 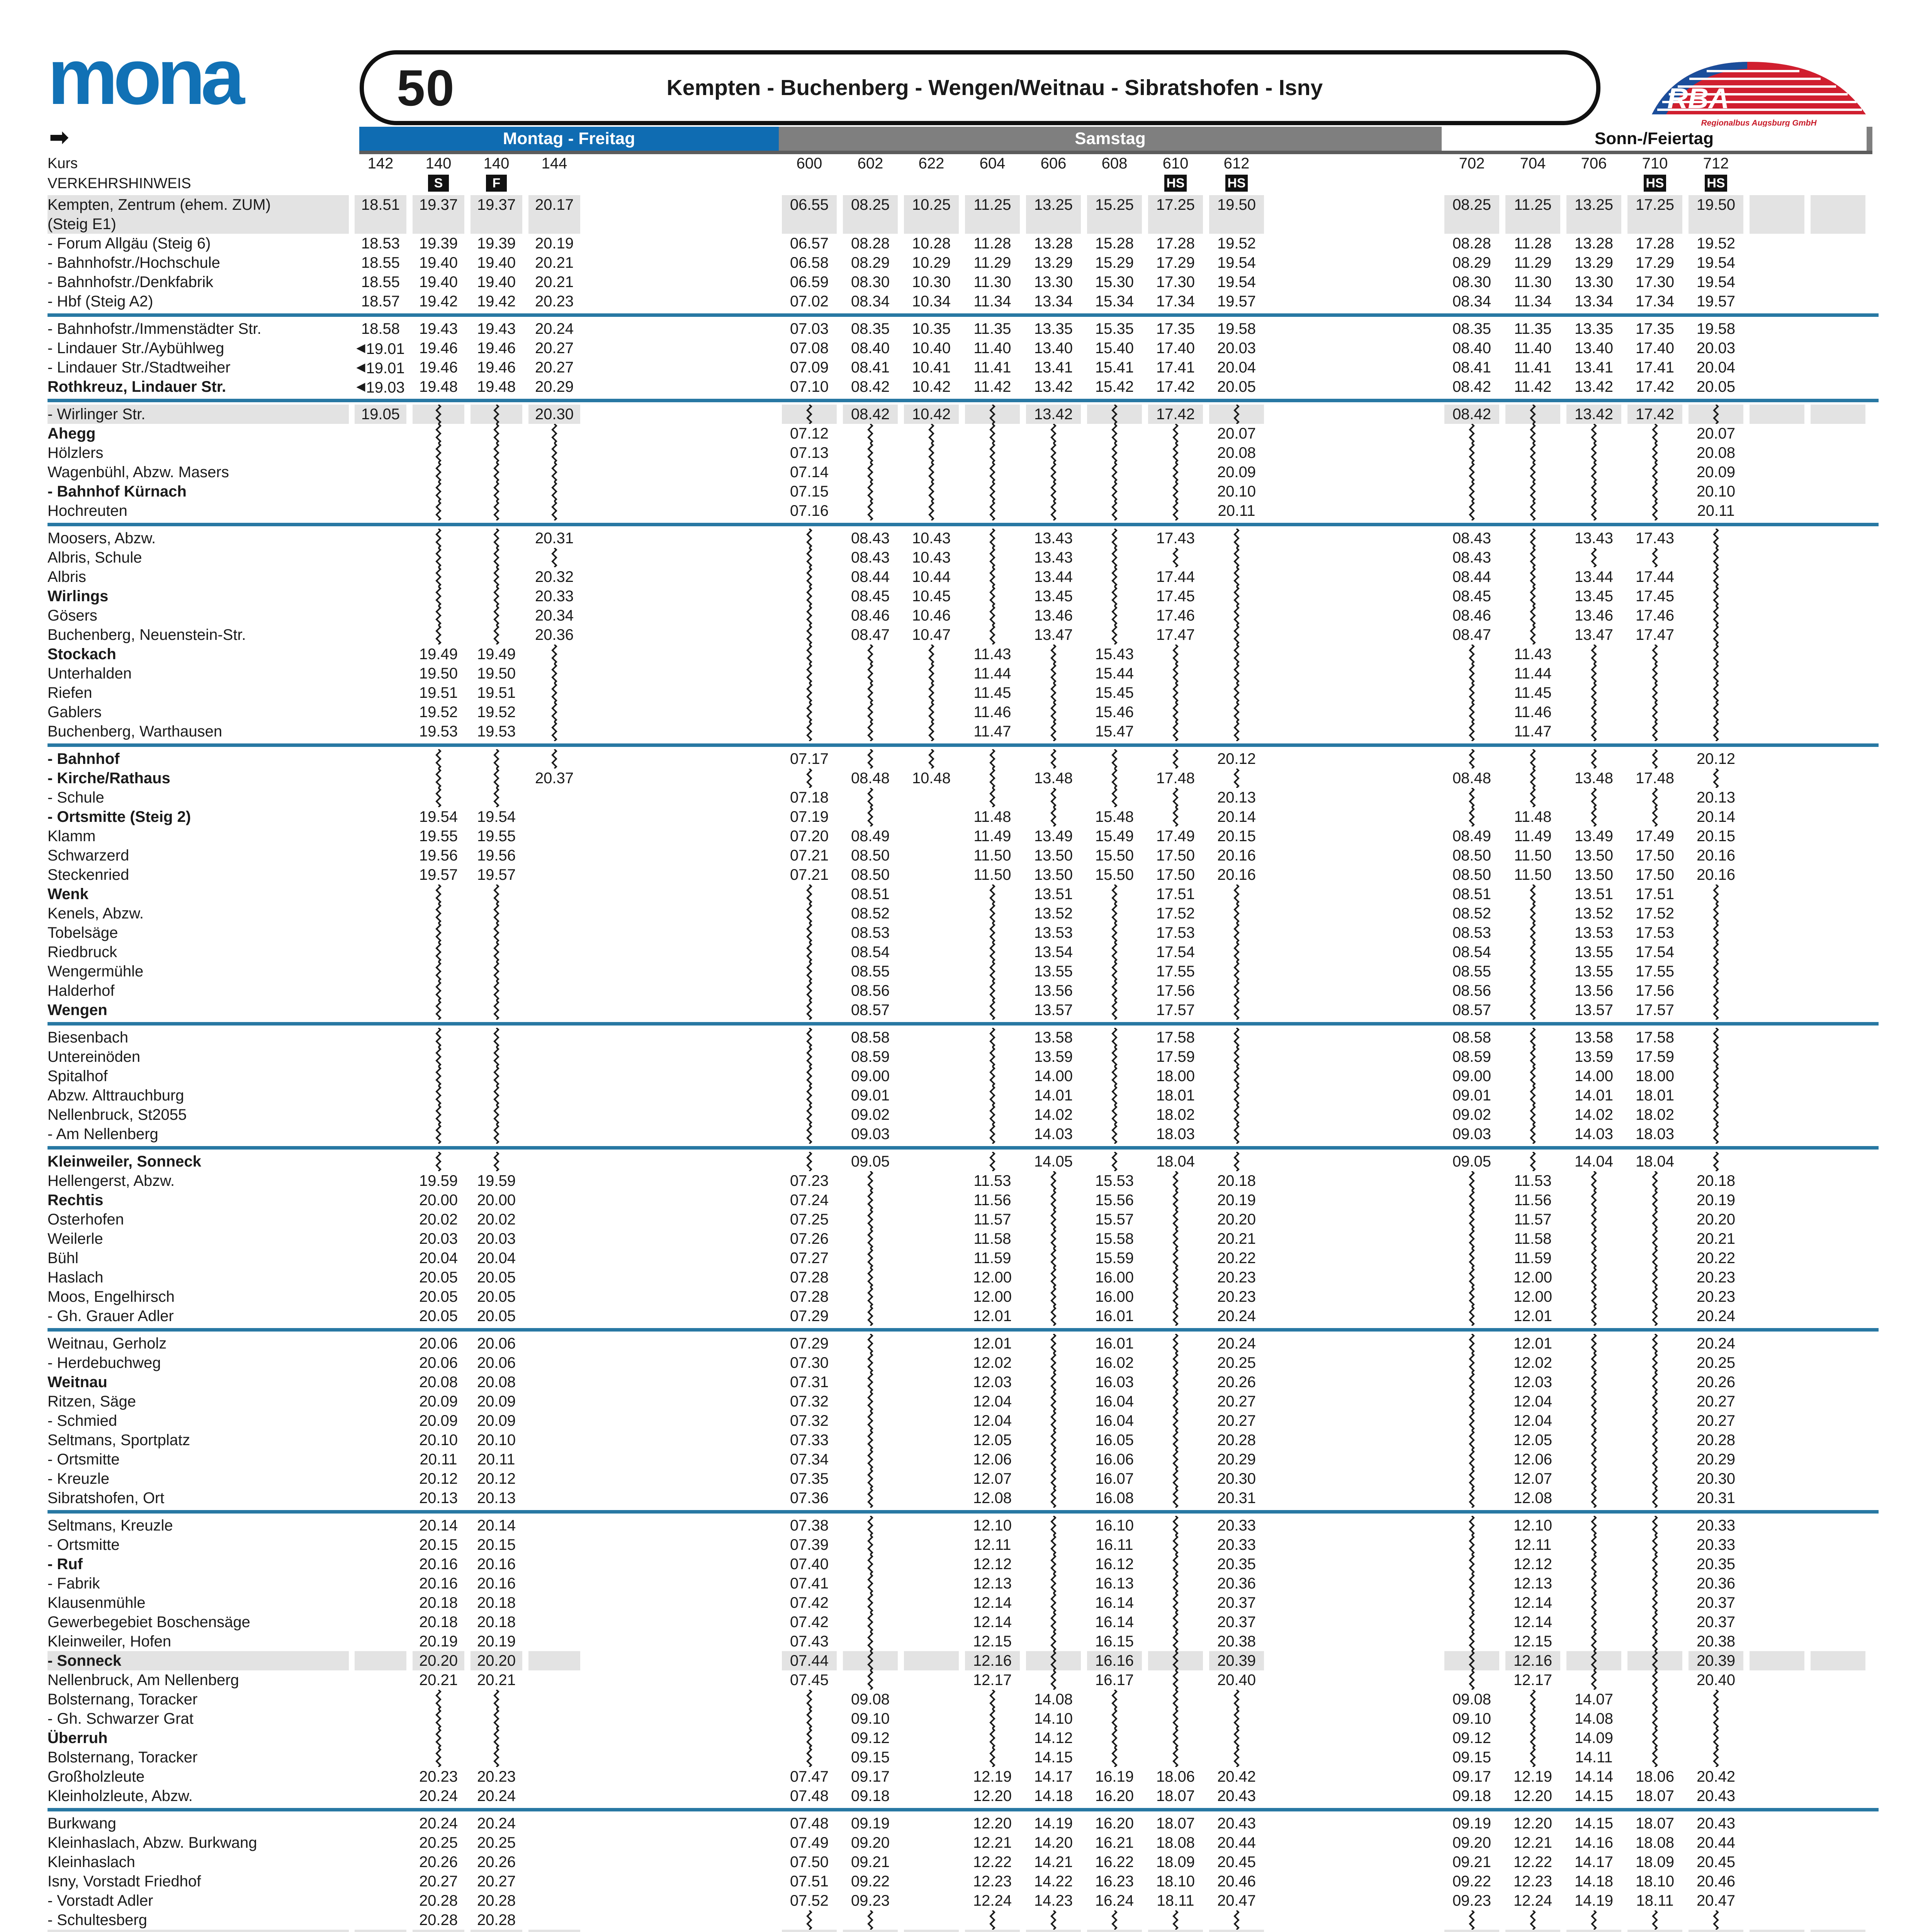 I want to click on kurs-number: 710, so click(x=1655, y=163).